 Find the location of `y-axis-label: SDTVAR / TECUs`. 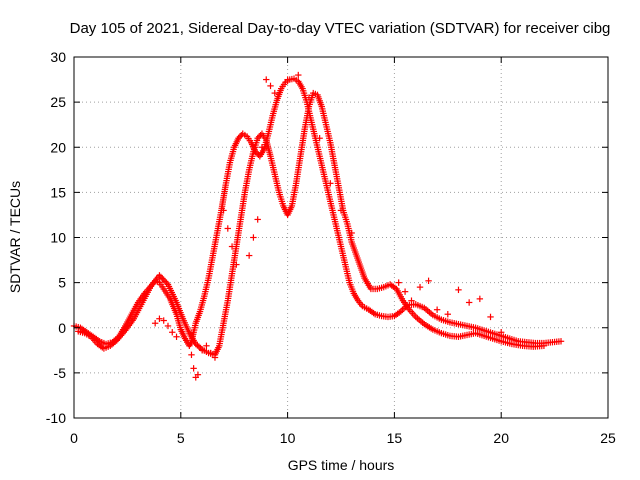

y-axis-label: SDTVAR / TECUs is located at coordinates (15, 237).